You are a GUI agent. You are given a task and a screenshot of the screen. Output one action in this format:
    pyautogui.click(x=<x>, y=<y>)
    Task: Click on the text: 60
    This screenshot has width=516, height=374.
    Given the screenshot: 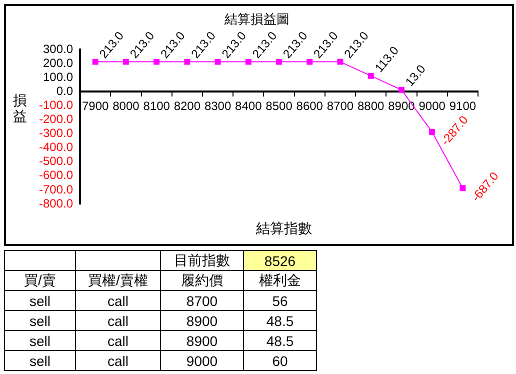 What is the action you would take?
    pyautogui.click(x=280, y=360)
    